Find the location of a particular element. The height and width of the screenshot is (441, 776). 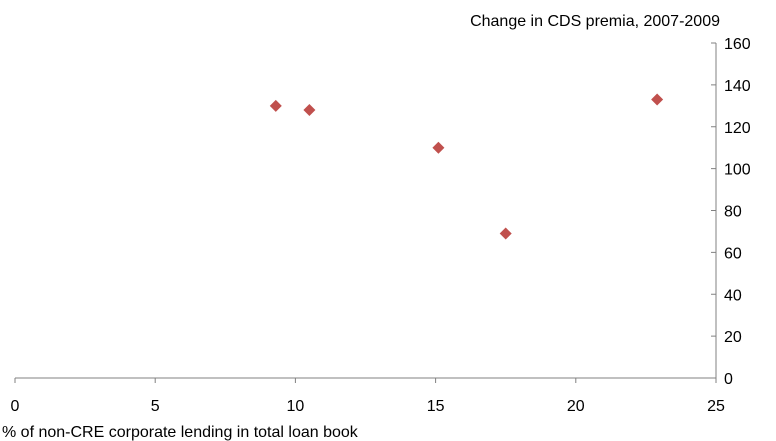

y-tick-label: 120 is located at coordinates (737, 128).